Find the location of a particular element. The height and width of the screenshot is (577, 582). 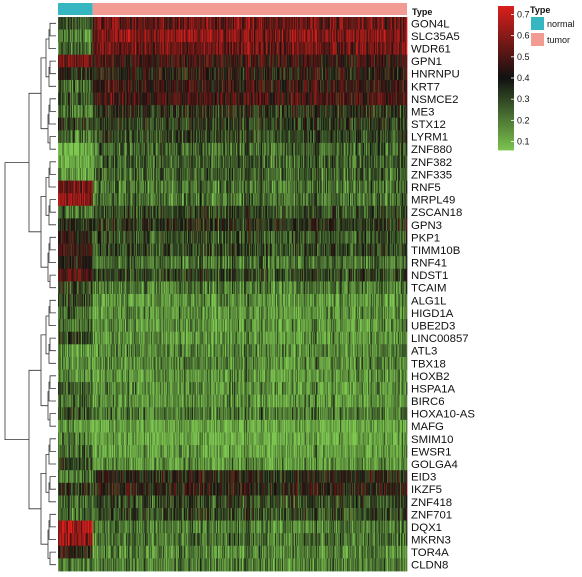

annotation-segment-normal is located at coordinates (75, 9).